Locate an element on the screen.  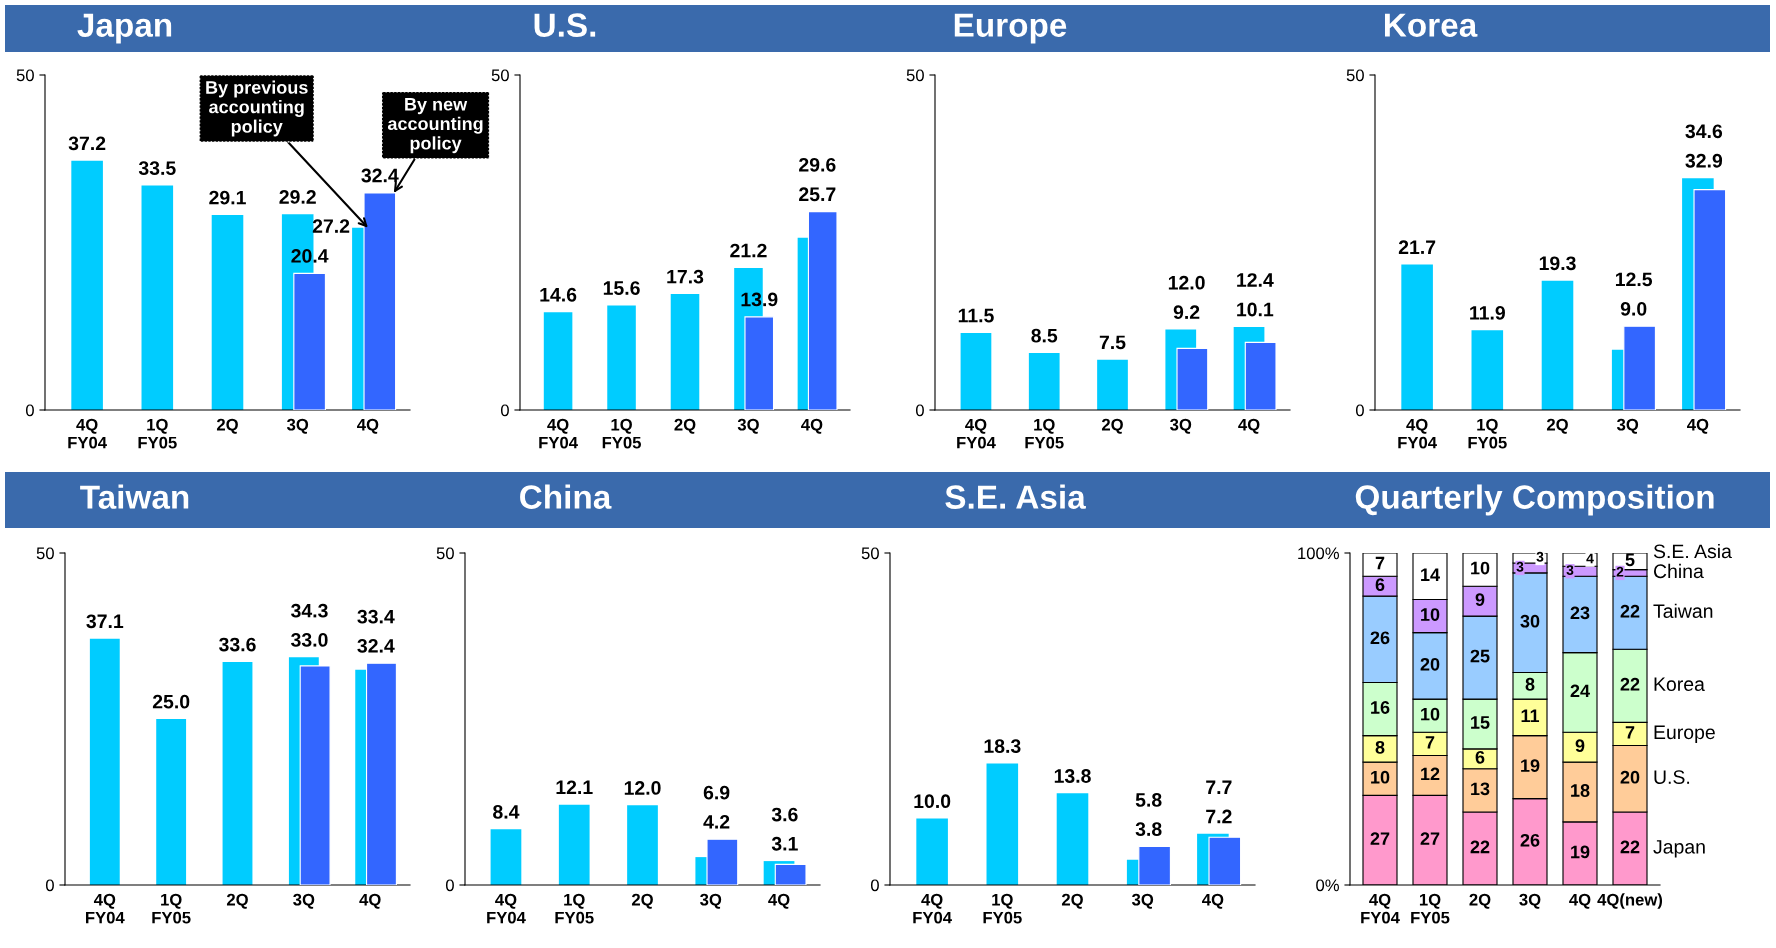
data-label: 4 is located at coordinates (1590, 558).